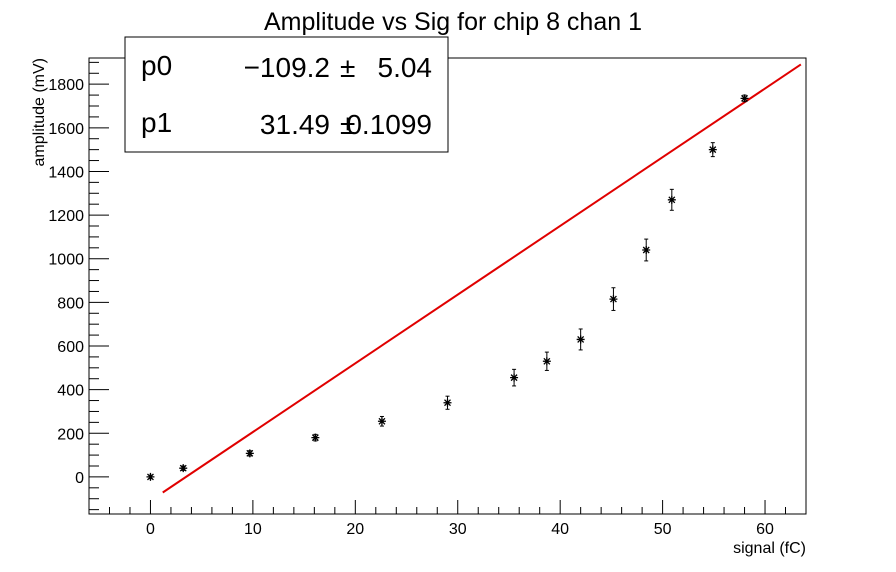 This screenshot has width=896, height=572. I want to click on y-axis: 0 200 400 600 800 1000 1200 1400 1600 1800, so click(78, 286).